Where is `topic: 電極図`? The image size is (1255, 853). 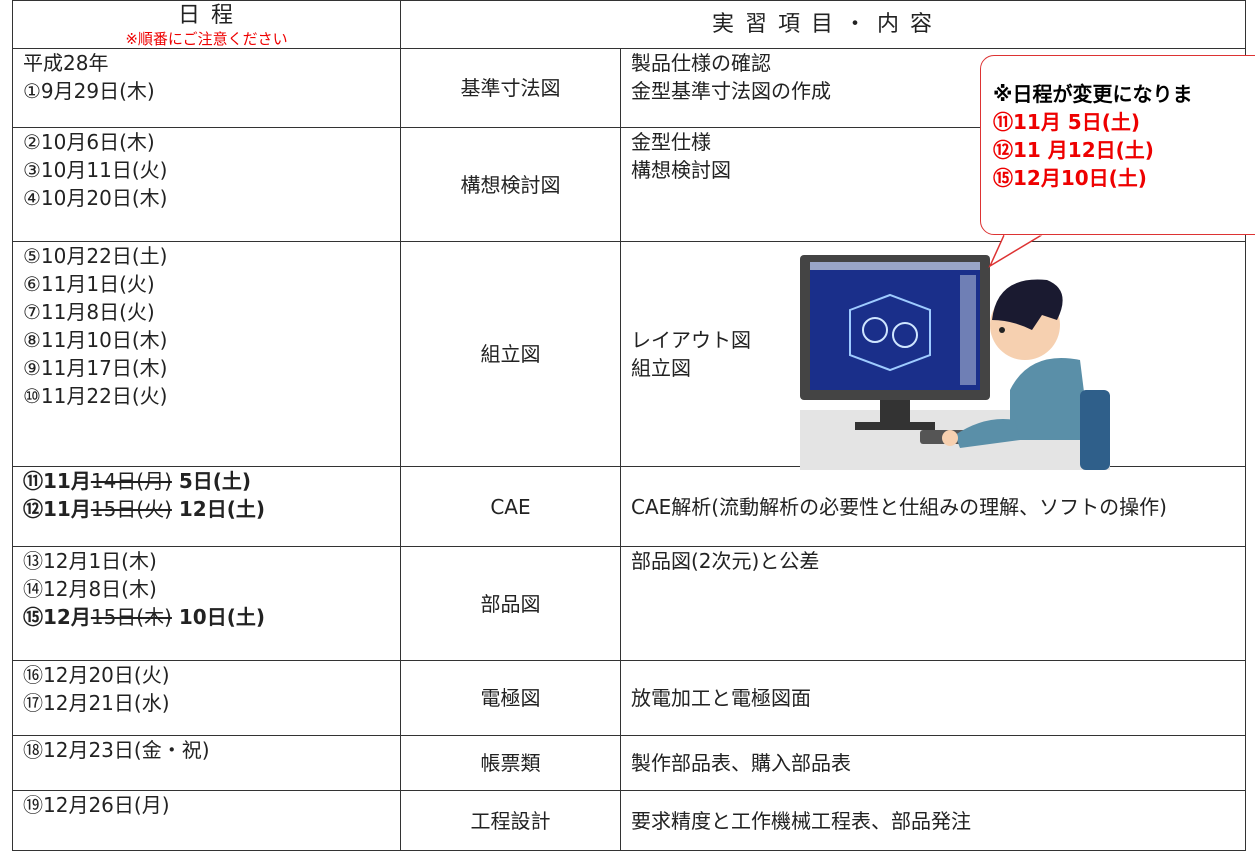 topic: 電極図 is located at coordinates (510, 698).